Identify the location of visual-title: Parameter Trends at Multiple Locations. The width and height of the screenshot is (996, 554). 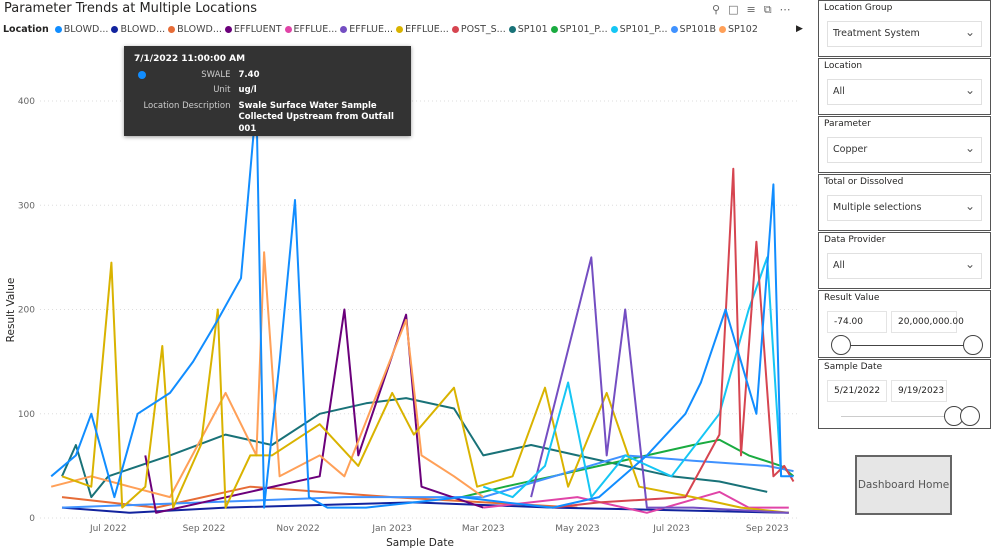
(130, 8).